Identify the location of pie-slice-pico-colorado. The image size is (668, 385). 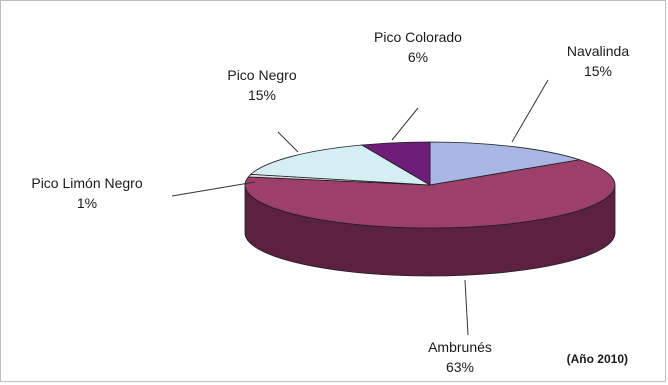
(395, 163).